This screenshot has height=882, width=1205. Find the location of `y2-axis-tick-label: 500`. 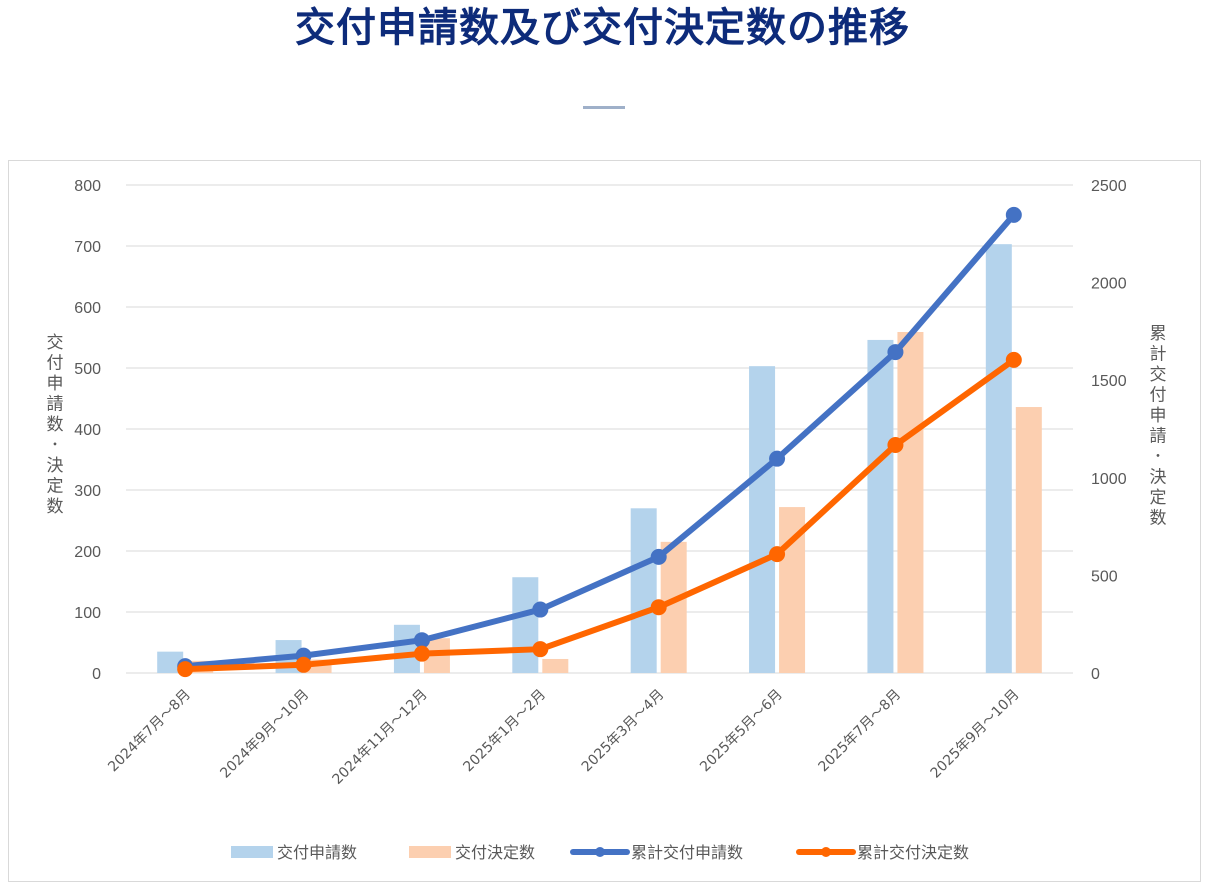

y2-axis-tick-label: 500 is located at coordinates (1104, 576).